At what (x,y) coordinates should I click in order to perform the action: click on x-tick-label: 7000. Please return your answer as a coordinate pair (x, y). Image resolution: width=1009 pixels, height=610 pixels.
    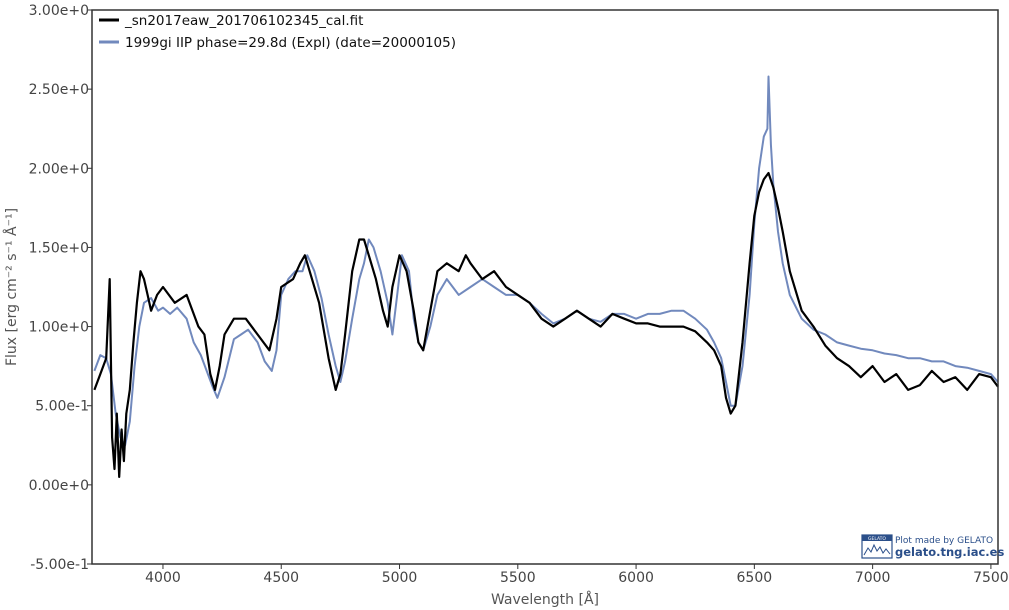
    Looking at the image, I should click on (873, 578).